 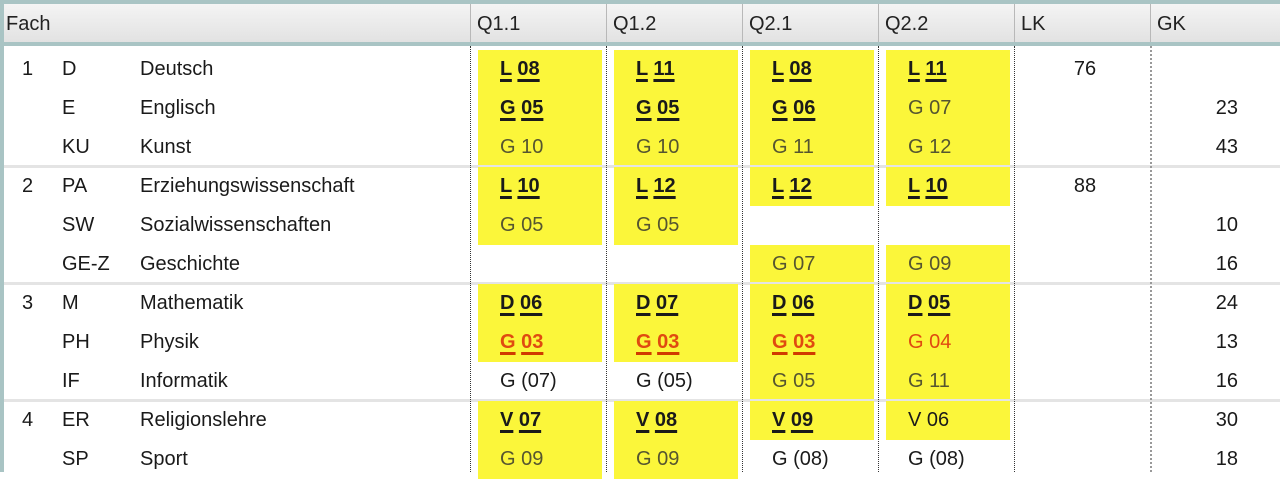 I want to click on subject-name: Erziehungswissenschaft, so click(x=247, y=186).